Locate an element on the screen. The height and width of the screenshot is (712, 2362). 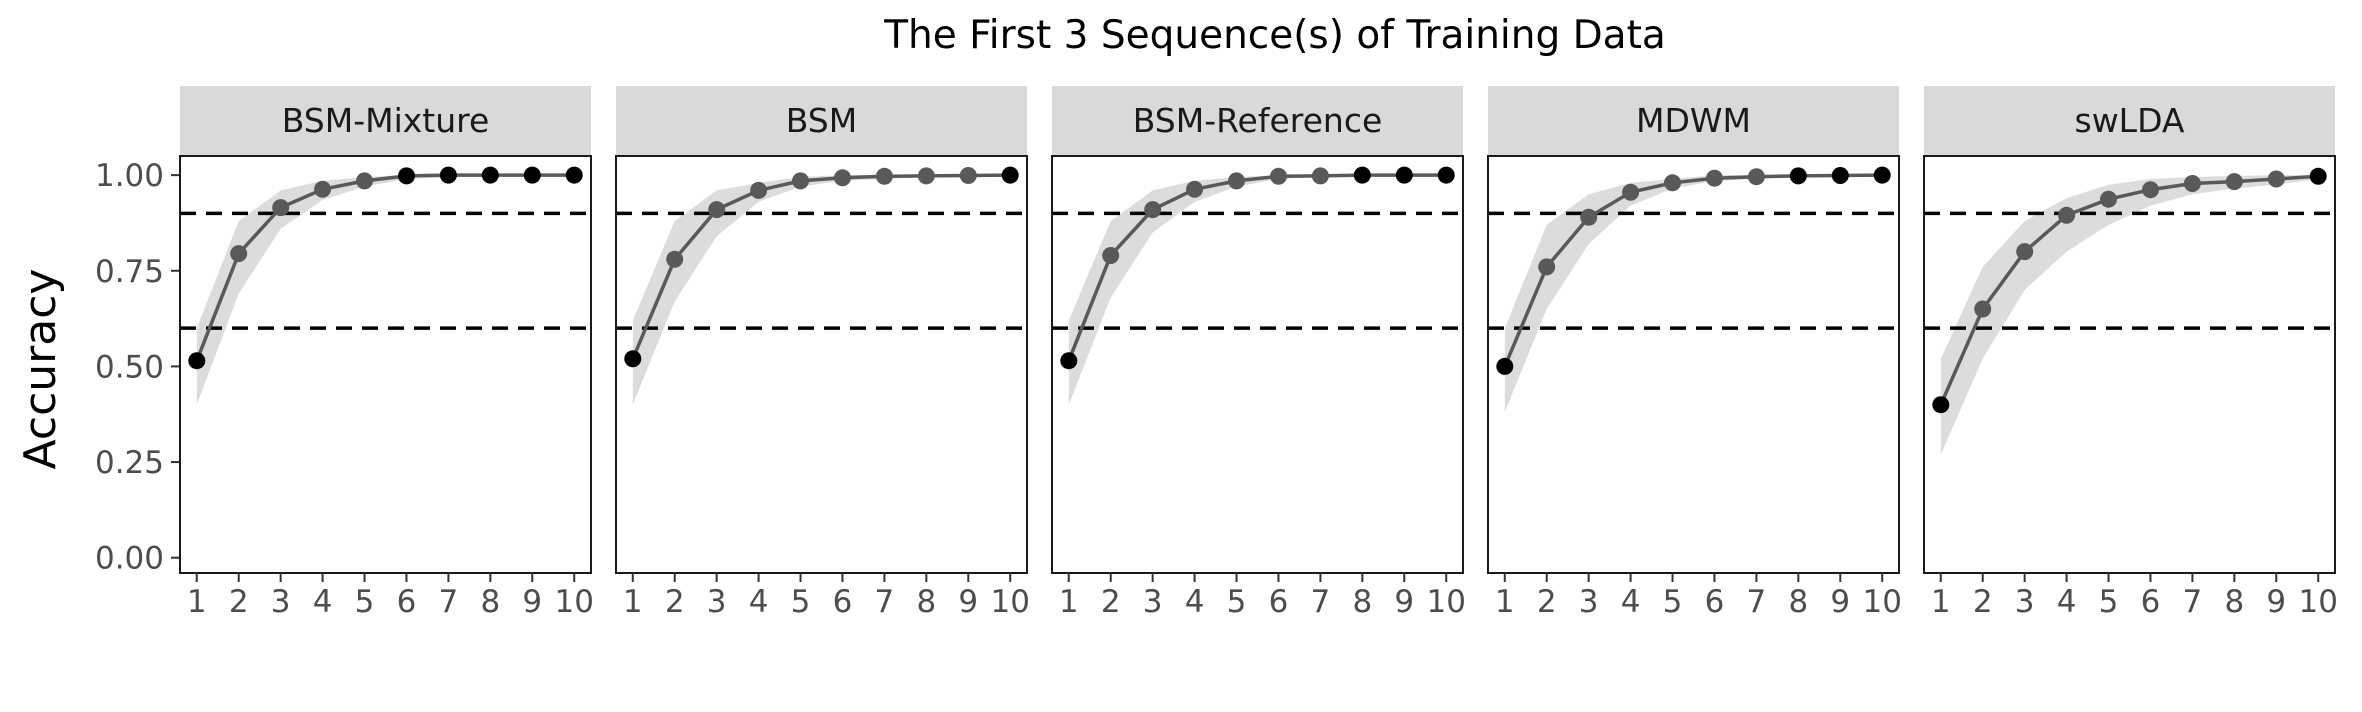
facet-panel-bsm-mixture: BSM-Mixture 1 2 3 4 5 6 7 8 9 10 is located at coordinates (386, 353).